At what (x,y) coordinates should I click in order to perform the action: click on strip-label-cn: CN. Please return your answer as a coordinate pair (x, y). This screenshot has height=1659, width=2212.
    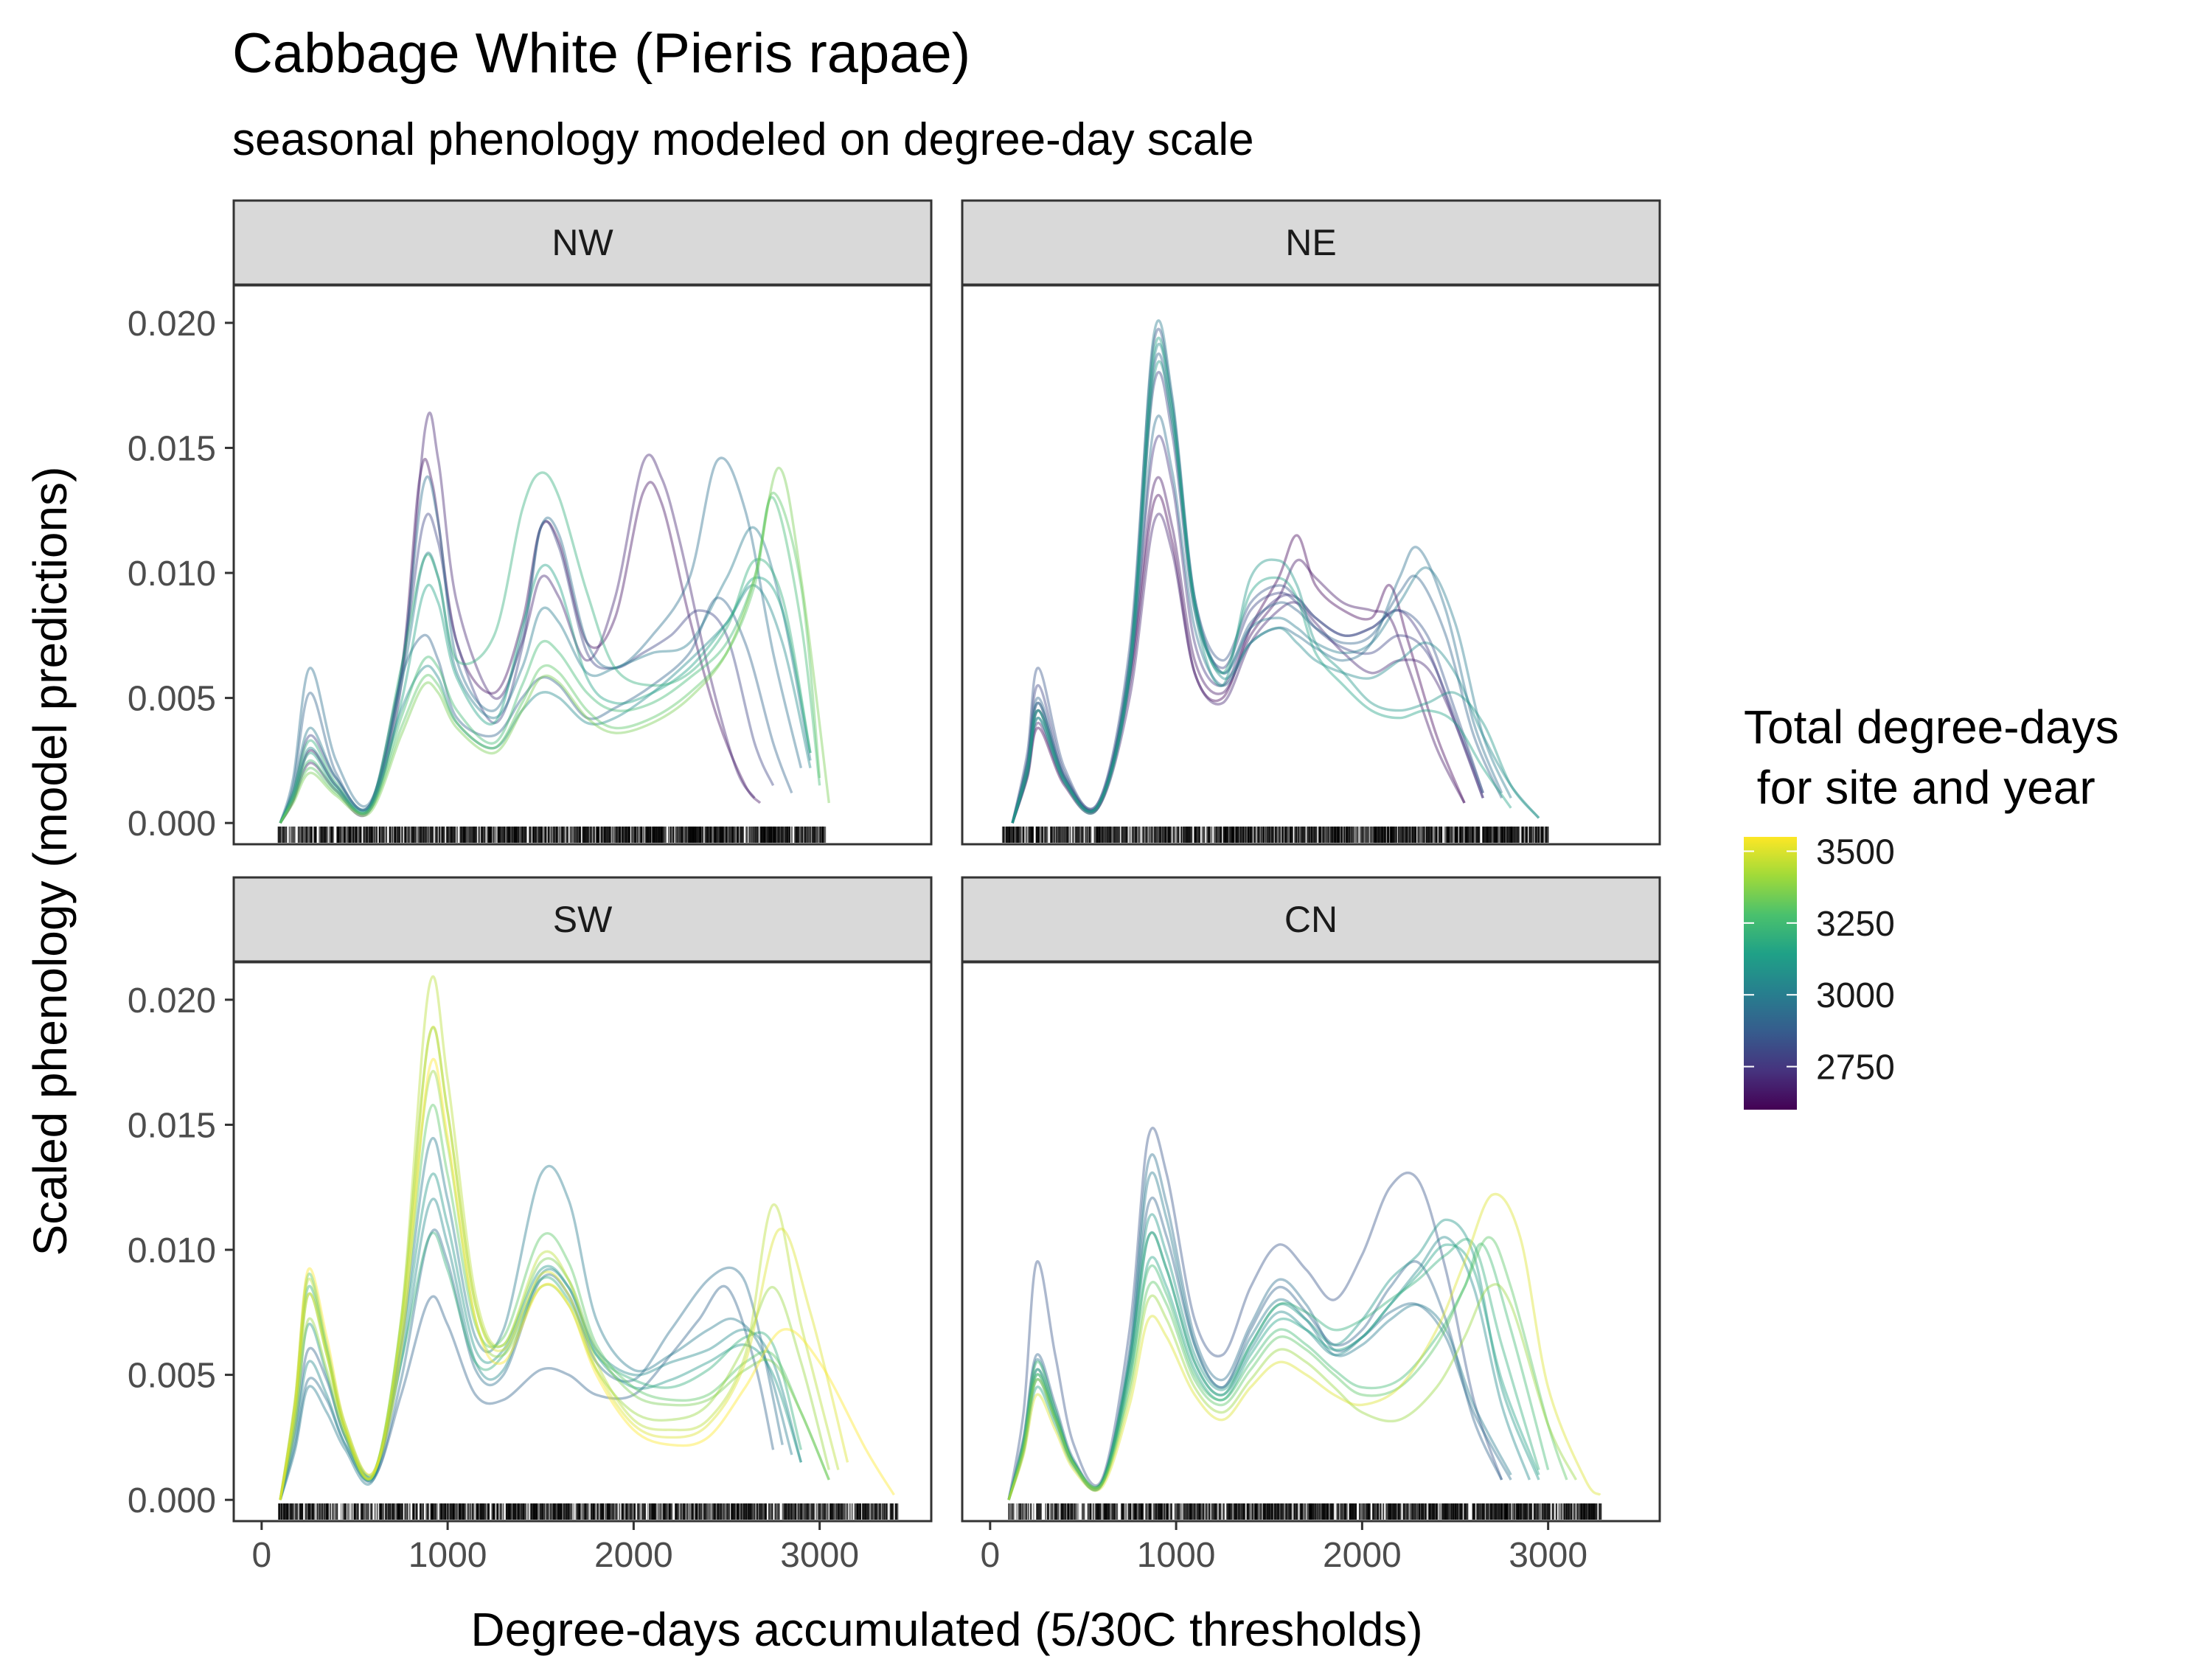
    Looking at the image, I should click on (1311, 919).